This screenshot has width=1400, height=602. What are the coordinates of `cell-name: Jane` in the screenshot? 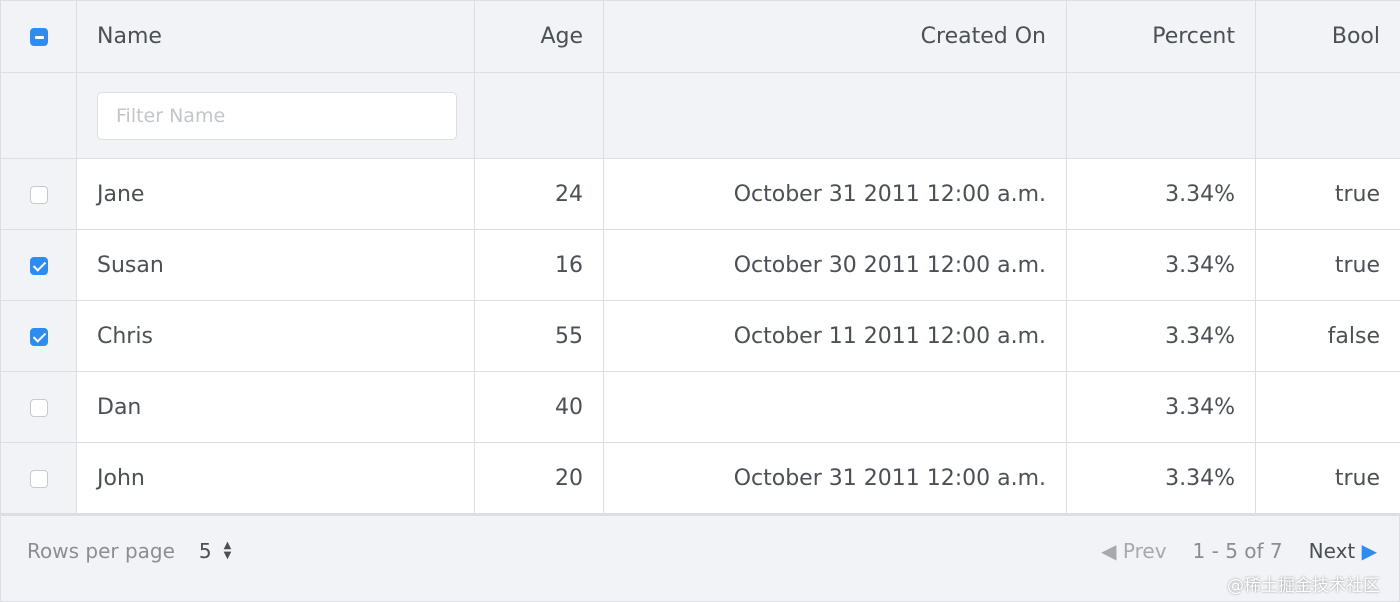 It's located at (275, 194).